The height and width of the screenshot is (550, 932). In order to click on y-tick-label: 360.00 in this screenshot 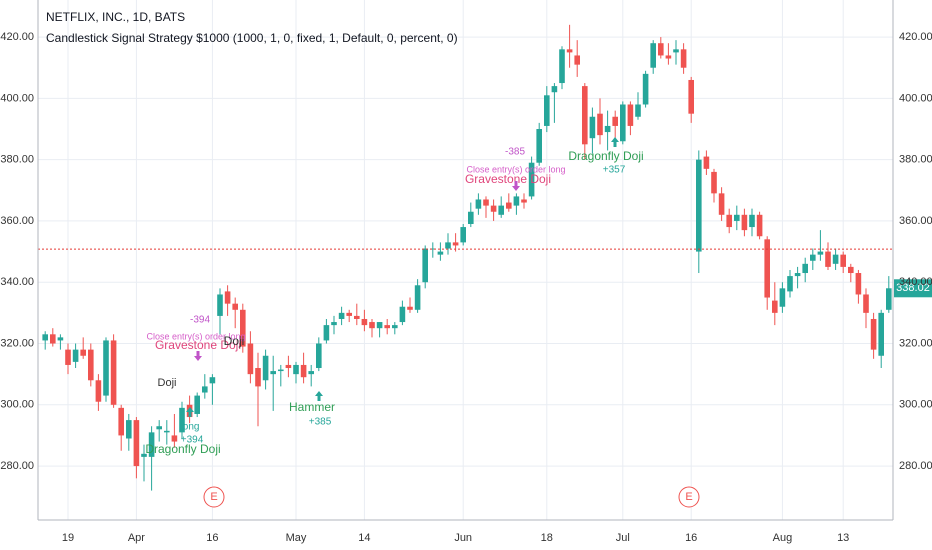, I will do `click(17, 221)`.